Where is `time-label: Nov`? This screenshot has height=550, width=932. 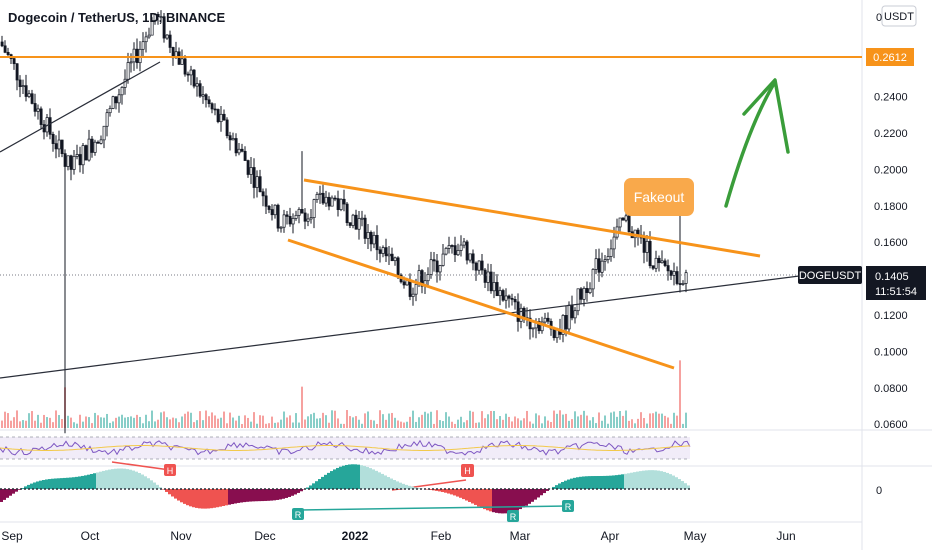 time-label: Nov is located at coordinates (180, 536).